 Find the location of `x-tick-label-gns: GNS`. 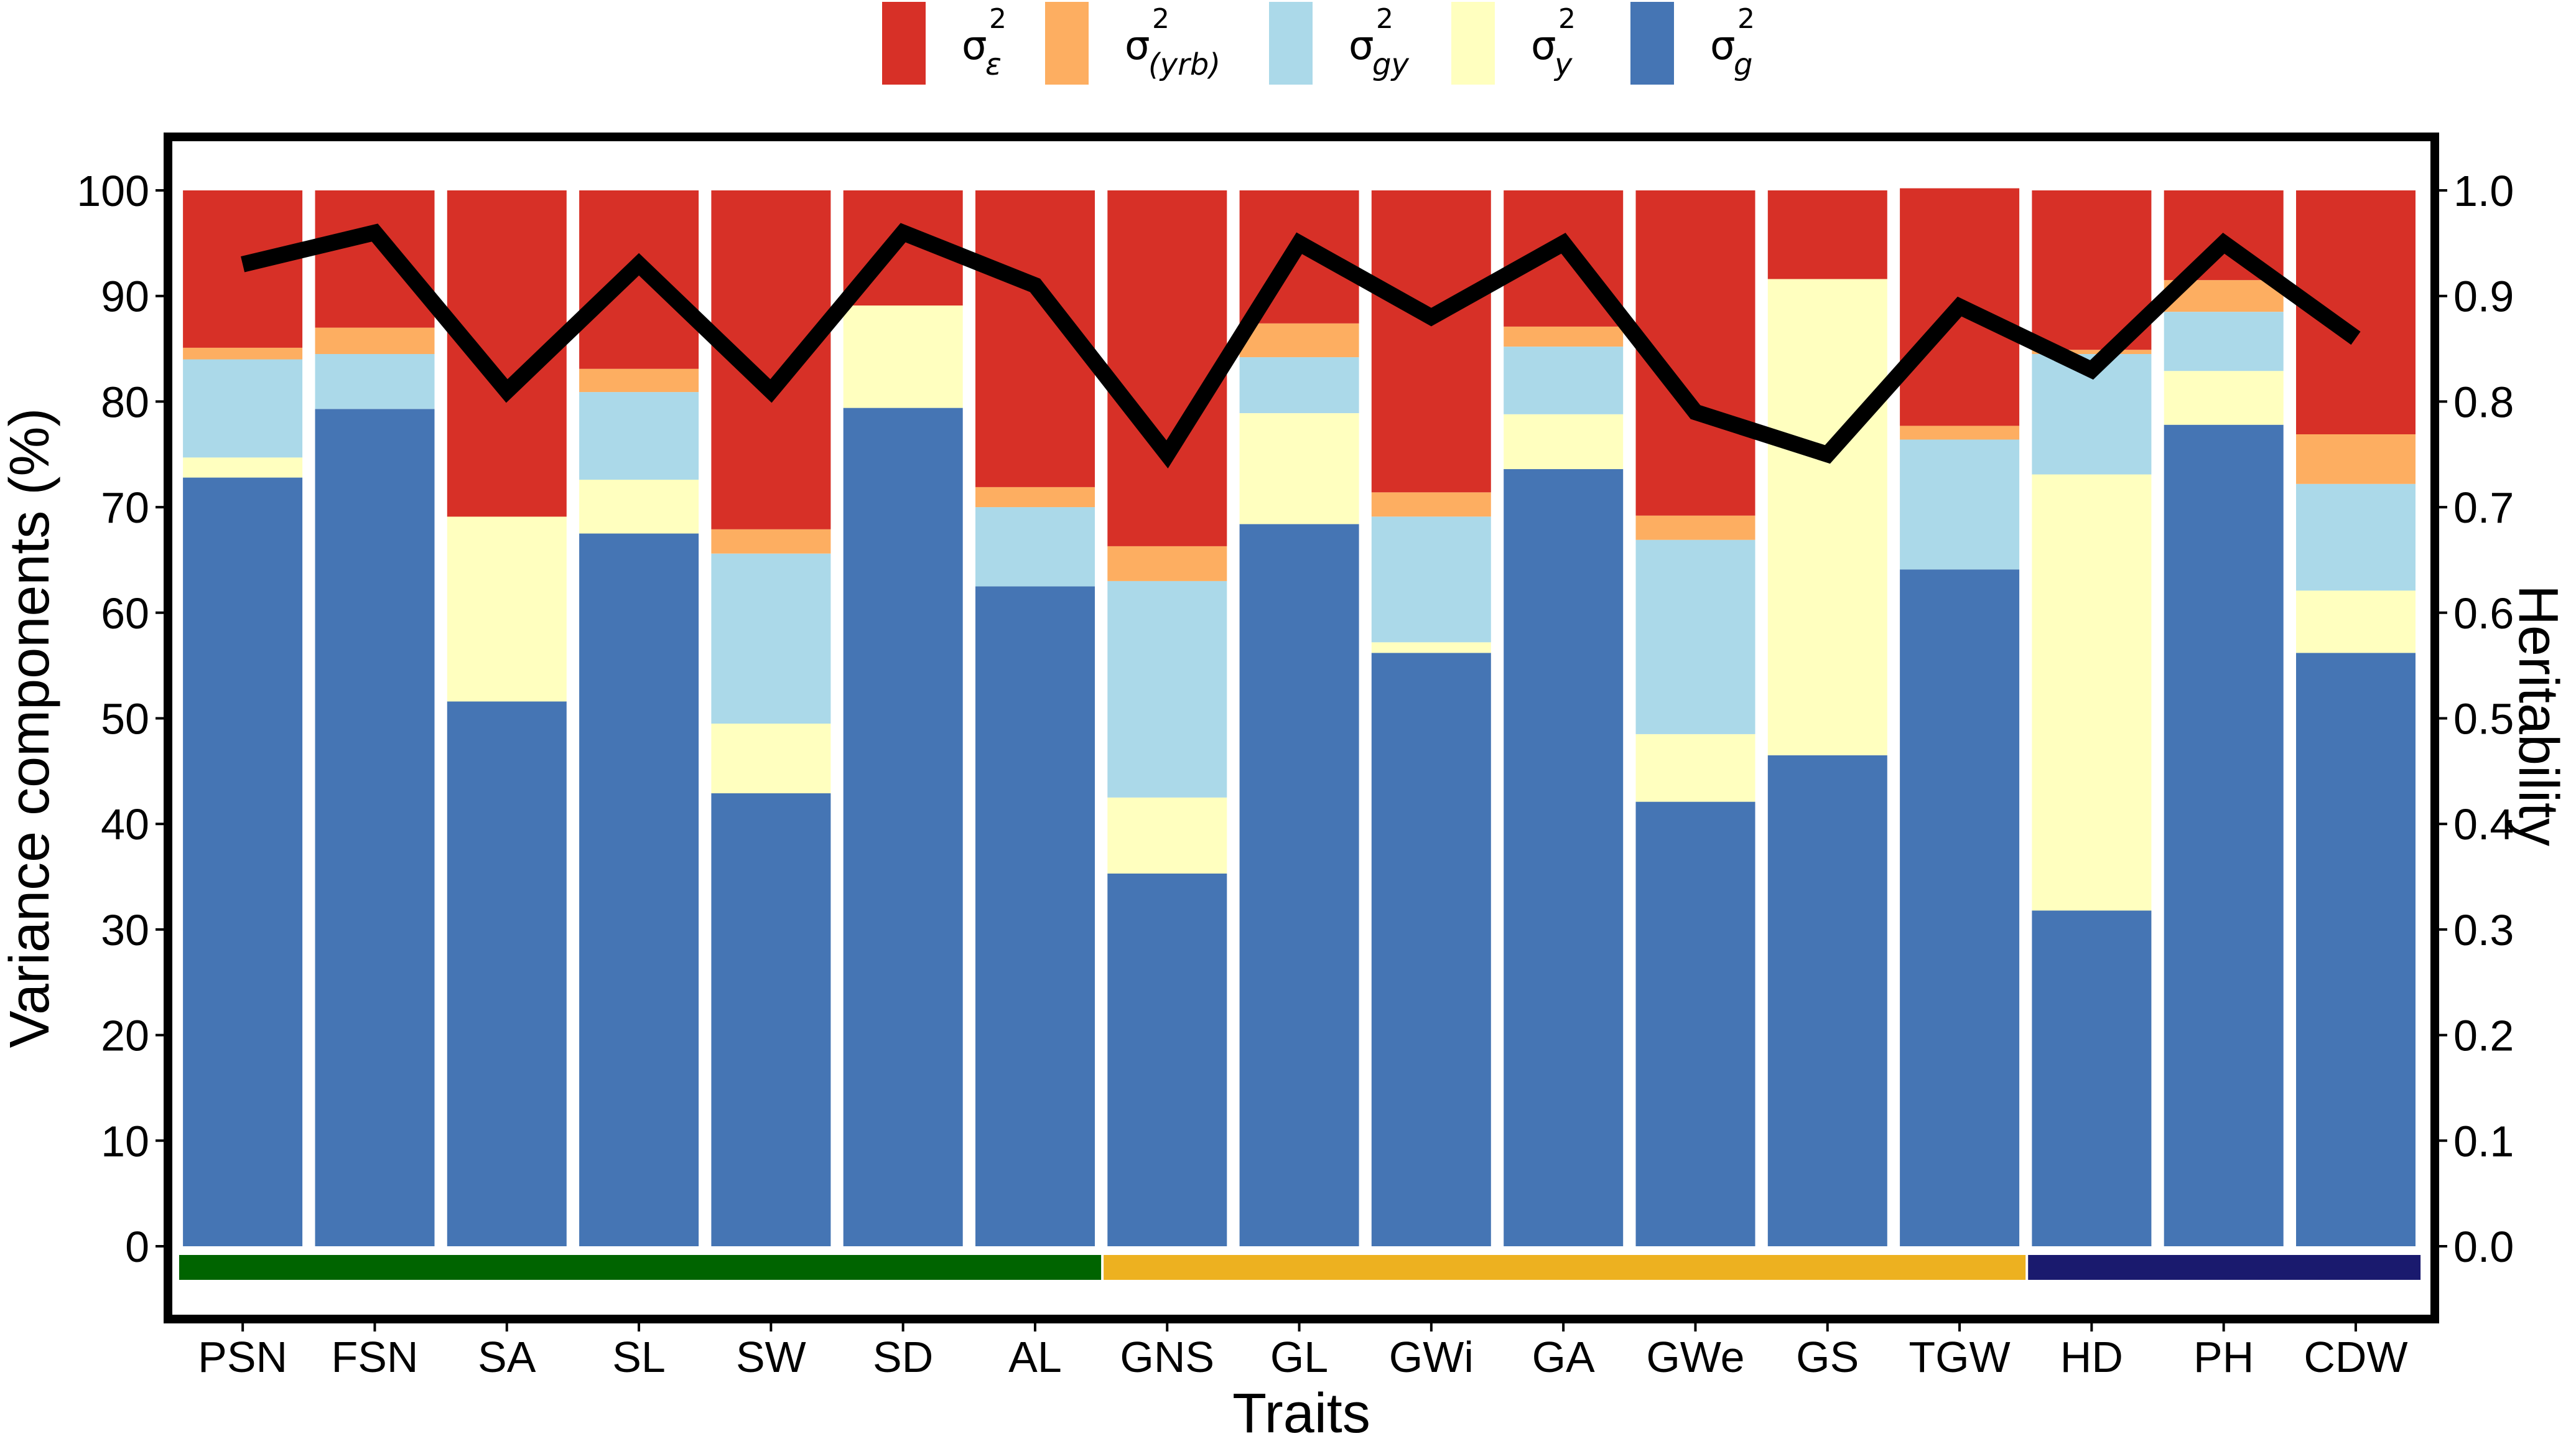

x-tick-label-gns: GNS is located at coordinates (1167, 1357).